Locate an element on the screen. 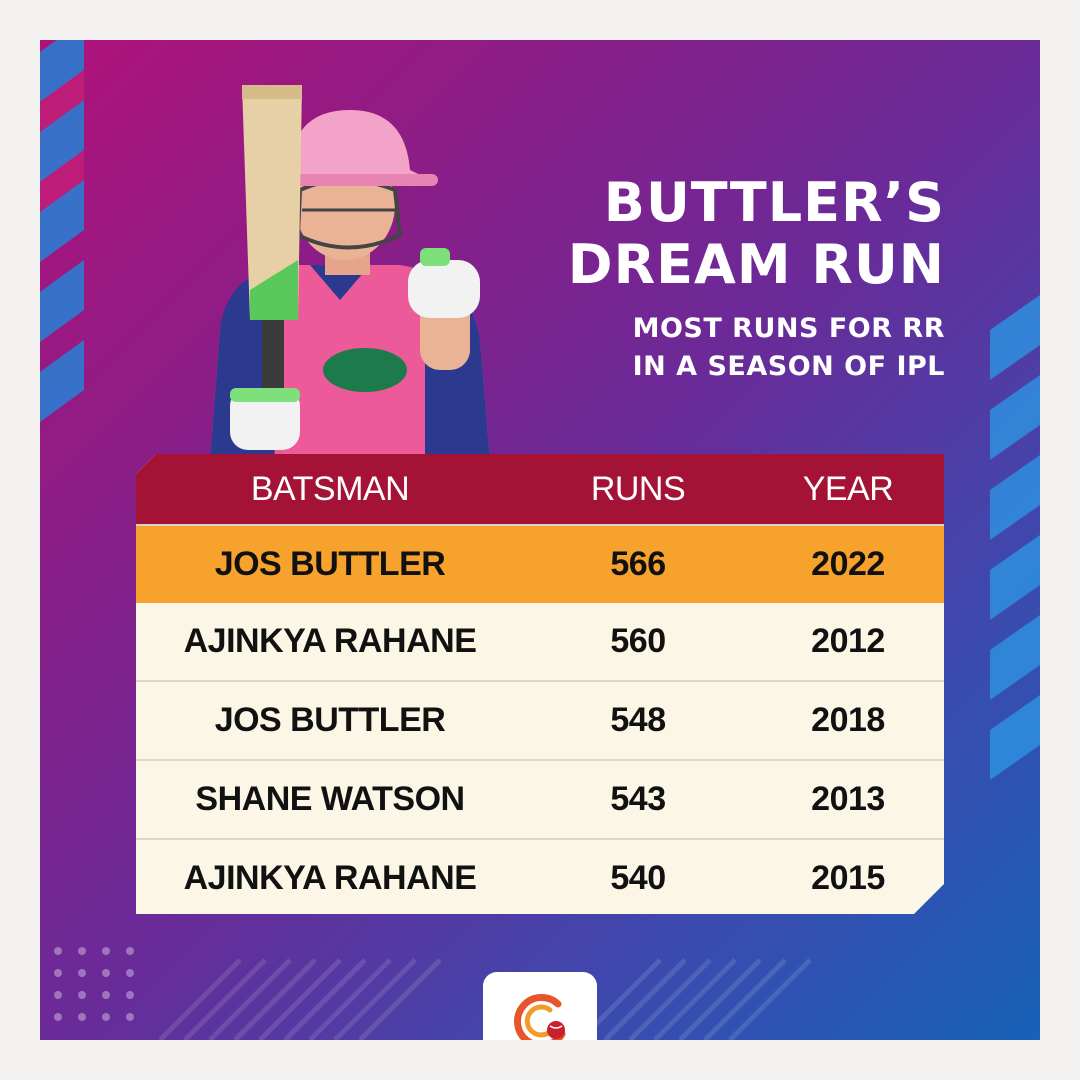 This screenshot has height=1080, width=1080. runs-cell: 566 is located at coordinates (638, 564).